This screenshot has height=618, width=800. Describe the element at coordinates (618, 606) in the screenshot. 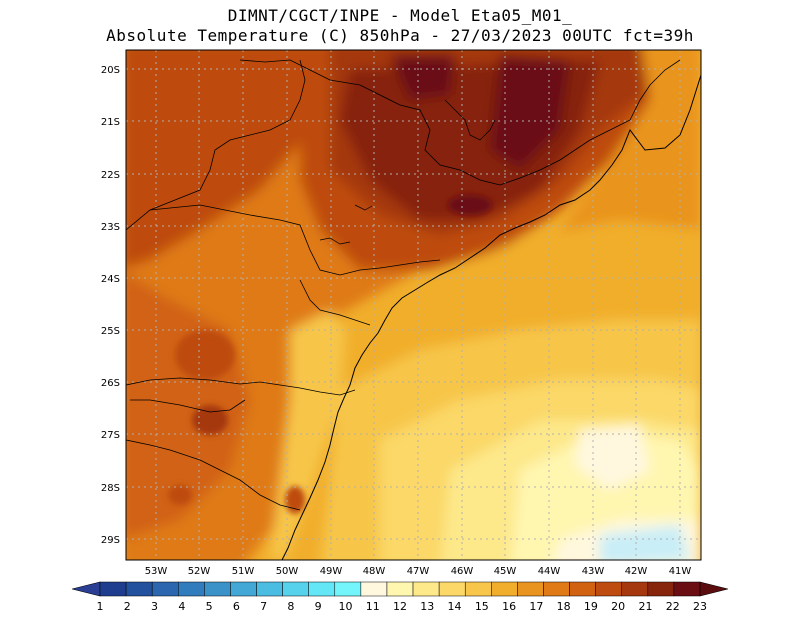

I see `colorbar-label: 20` at that location.